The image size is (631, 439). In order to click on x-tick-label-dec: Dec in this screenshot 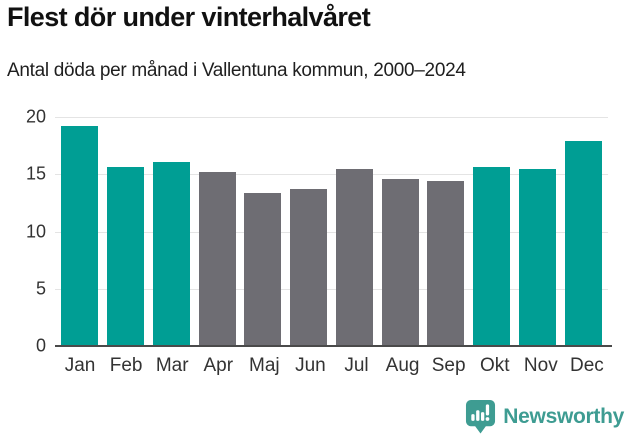, I will do `click(587, 365)`.